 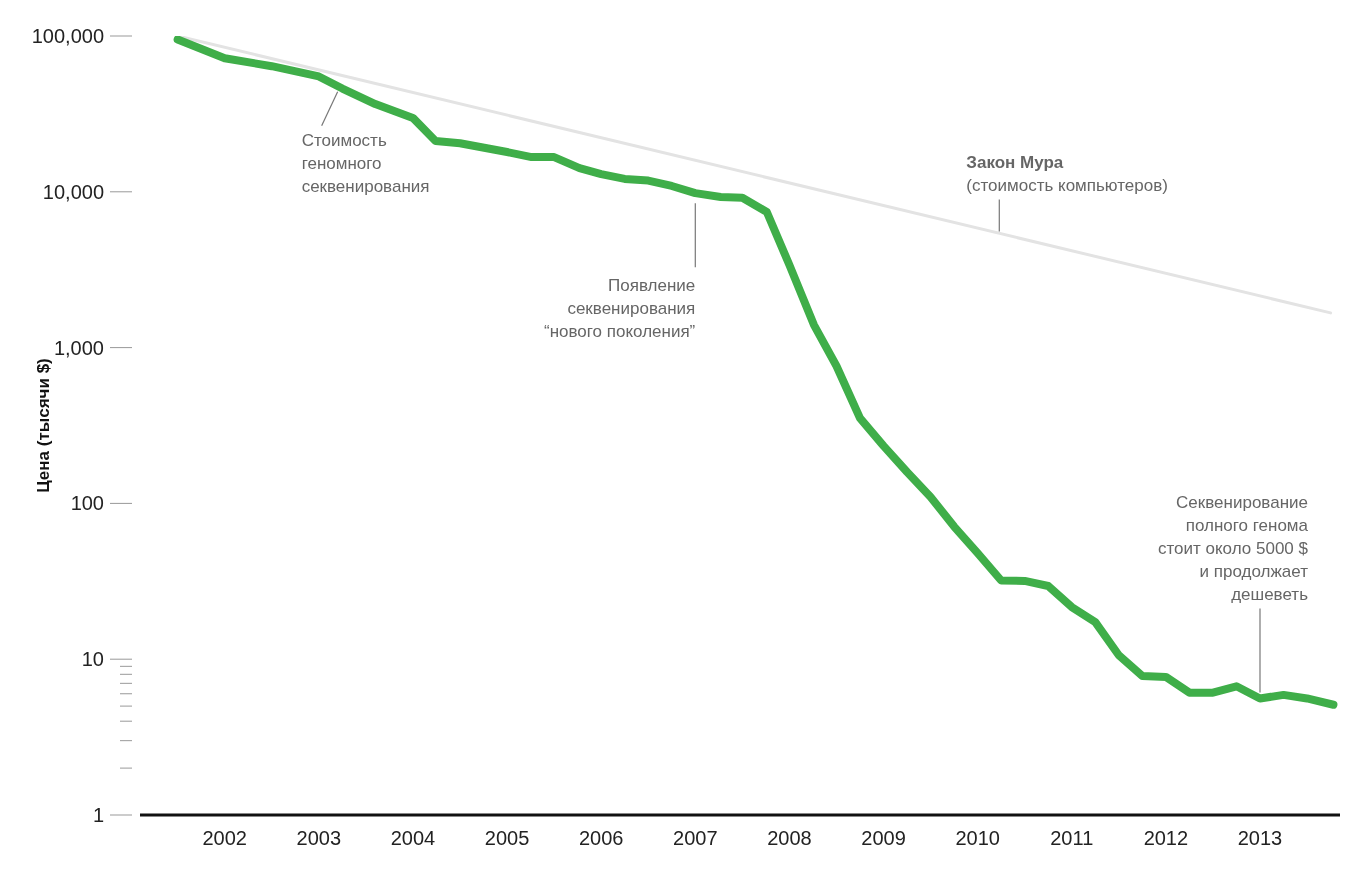 I want to click on x-tick-label: 2013, so click(x=1260, y=838).